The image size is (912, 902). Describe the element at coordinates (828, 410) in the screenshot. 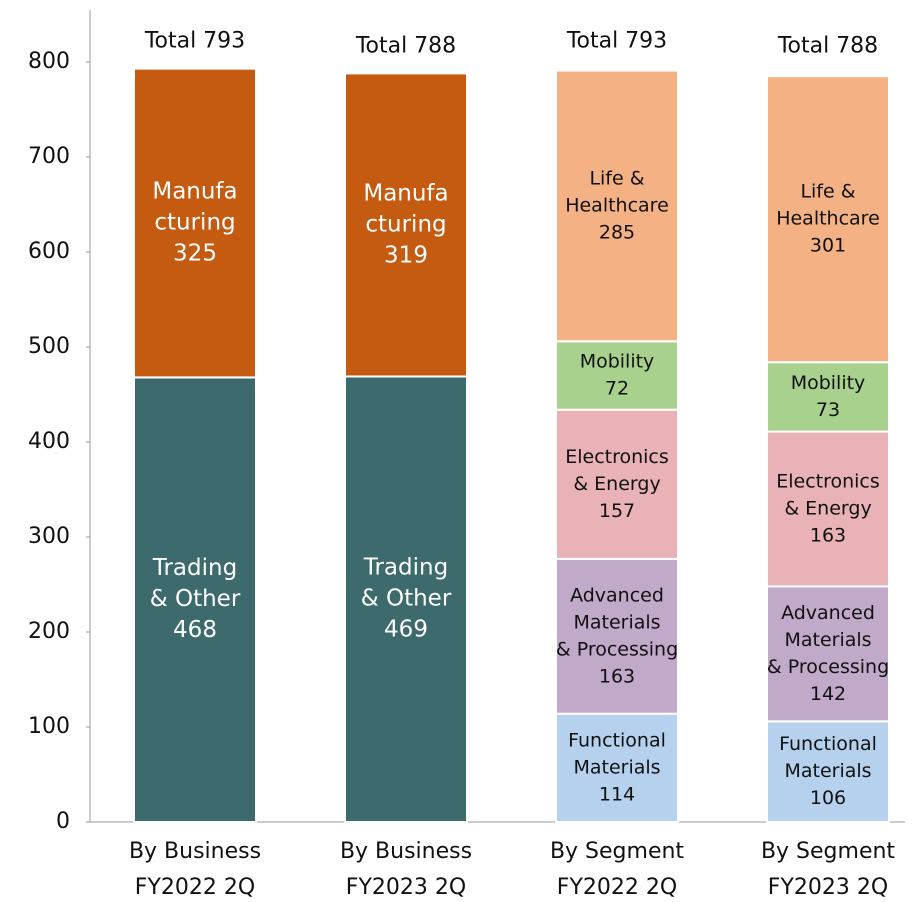

I see `segment-value-label: 73` at that location.